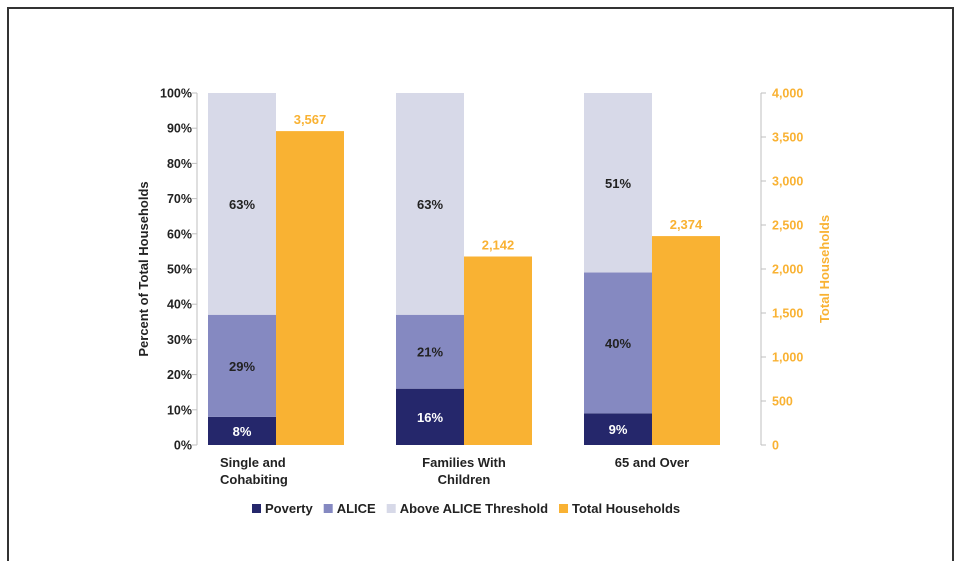 Image resolution: width=961 pixels, height=561 pixels. I want to click on data-label-above-alice-threshold: 51%, so click(618, 183).